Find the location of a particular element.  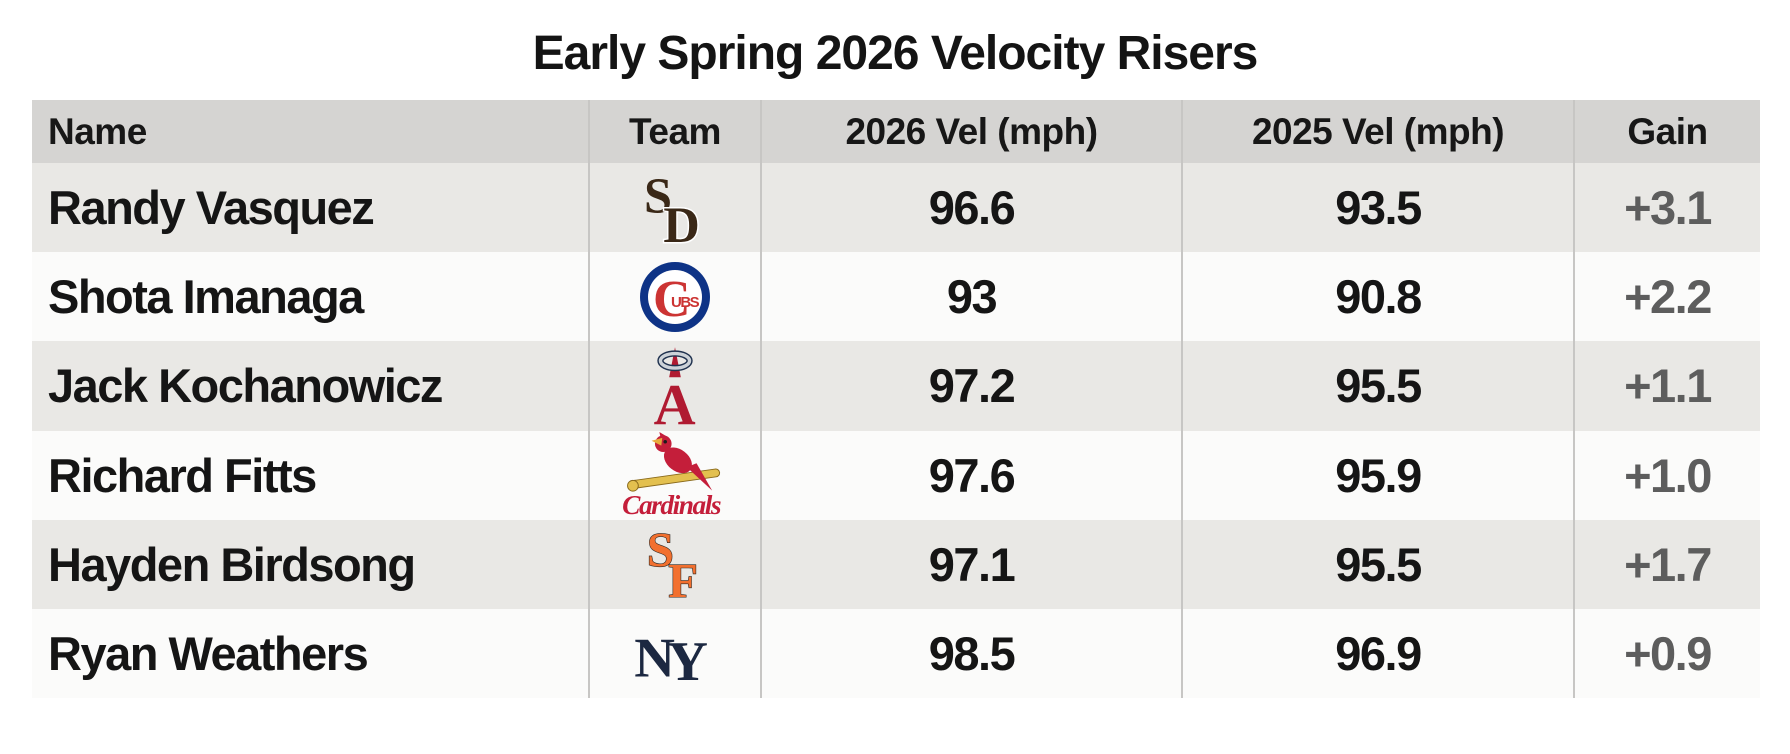

yankees-letter-y: Y is located at coordinates (687, 659).